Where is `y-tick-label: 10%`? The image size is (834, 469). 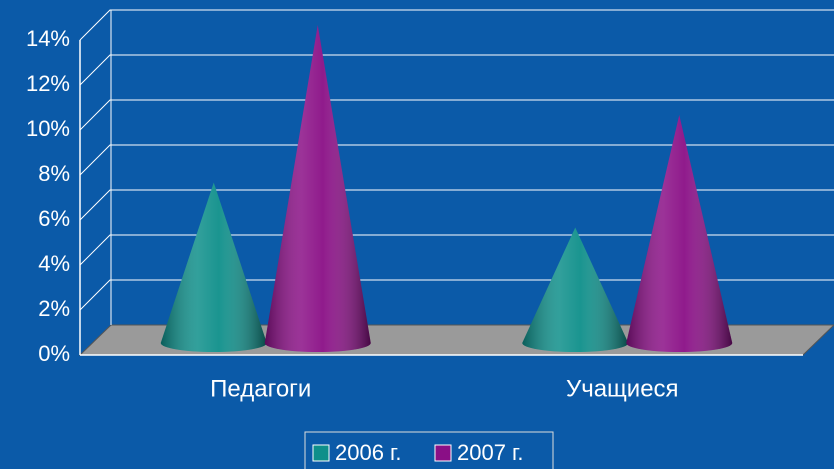 y-tick-label: 10% is located at coordinates (48, 128).